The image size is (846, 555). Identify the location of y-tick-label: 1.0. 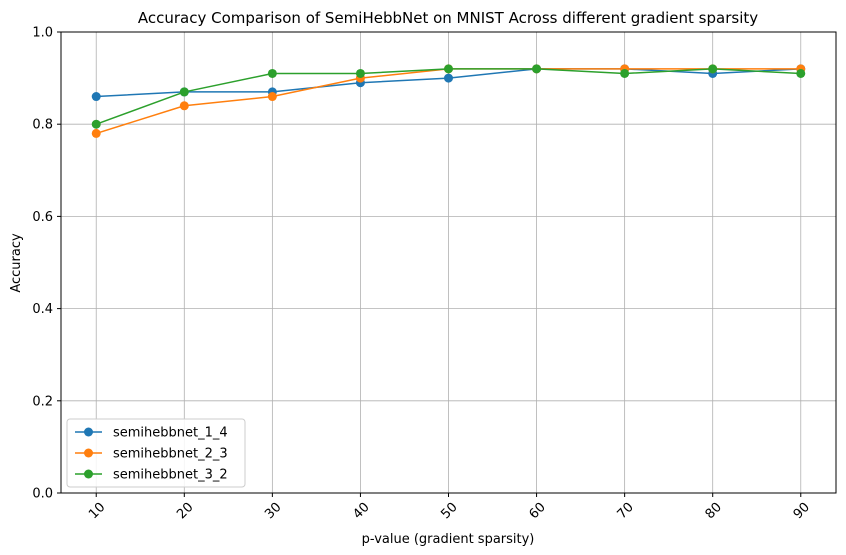
(42, 33).